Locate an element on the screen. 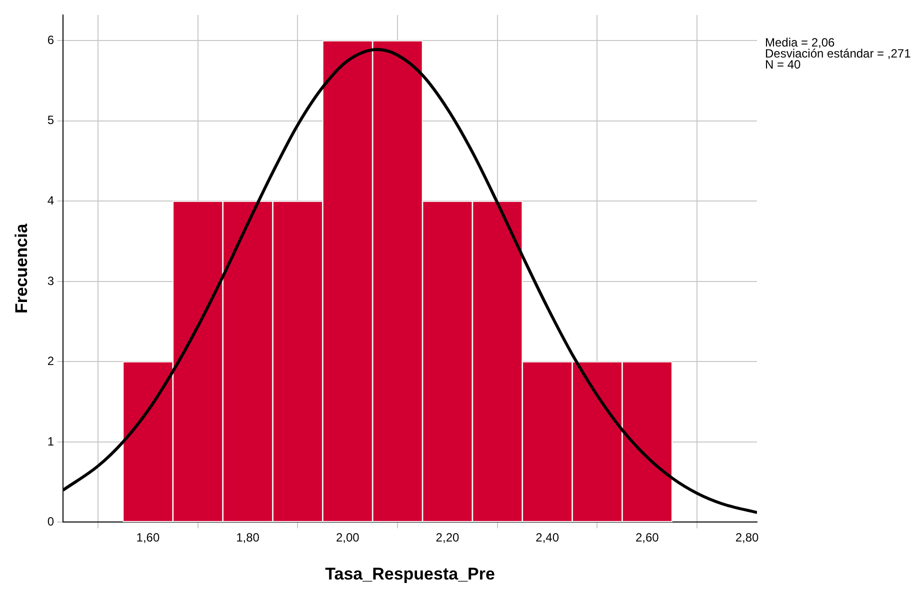 This screenshot has height=593, width=922. y-tick-label: 2 is located at coordinates (50, 361).